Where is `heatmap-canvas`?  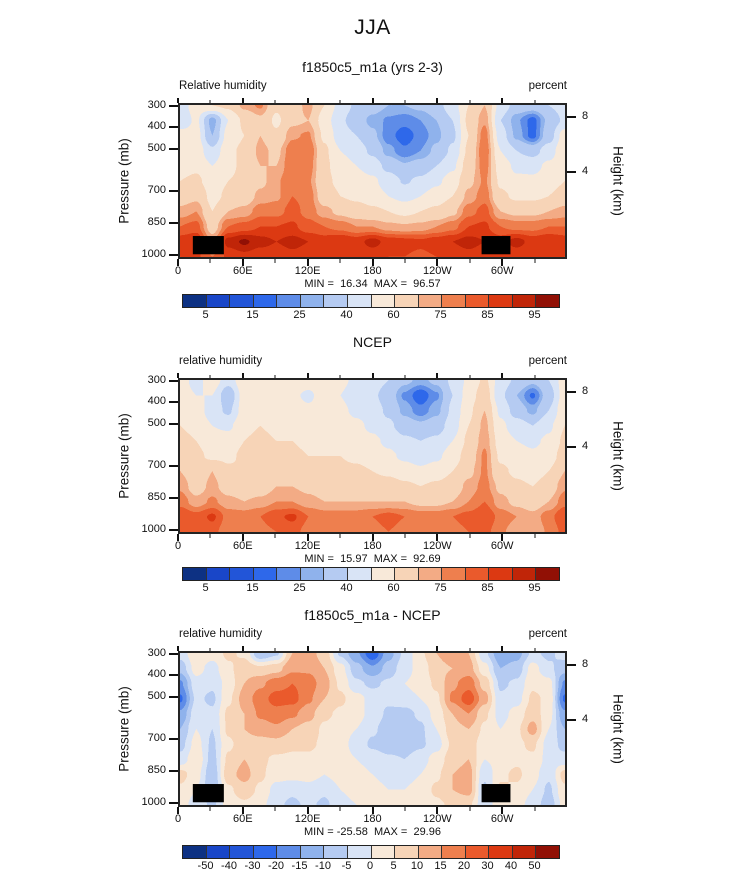
heatmap-canvas is located at coordinates (372, 181).